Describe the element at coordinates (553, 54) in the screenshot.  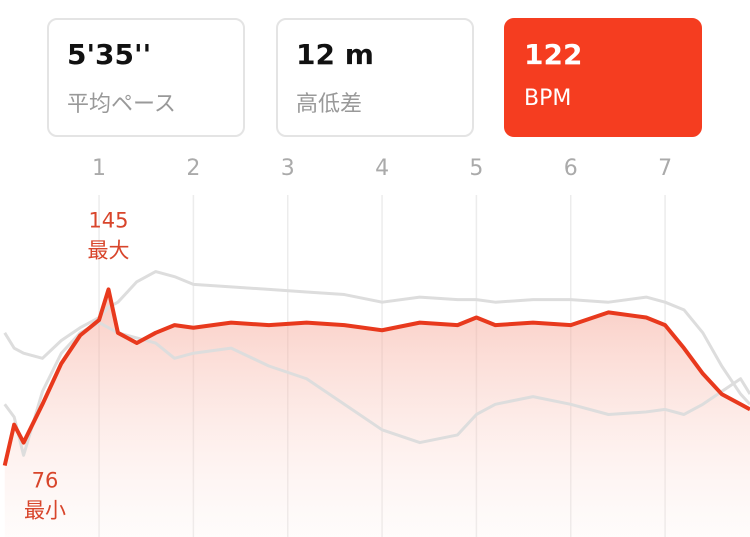
I see `summary-value: 122` at that location.